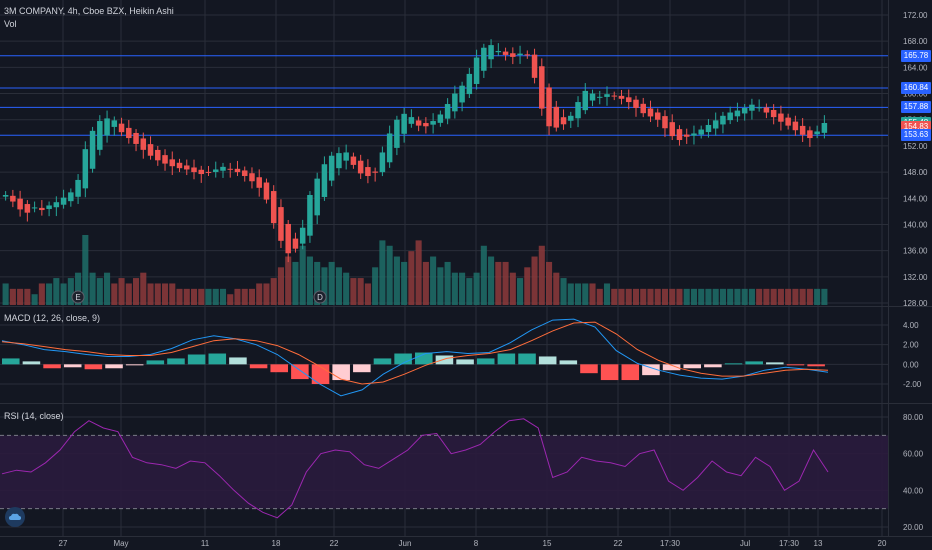  What do you see at coordinates (915, 277) in the screenshot?
I see `price-tick-label: 132.00` at bounding box center [915, 277].